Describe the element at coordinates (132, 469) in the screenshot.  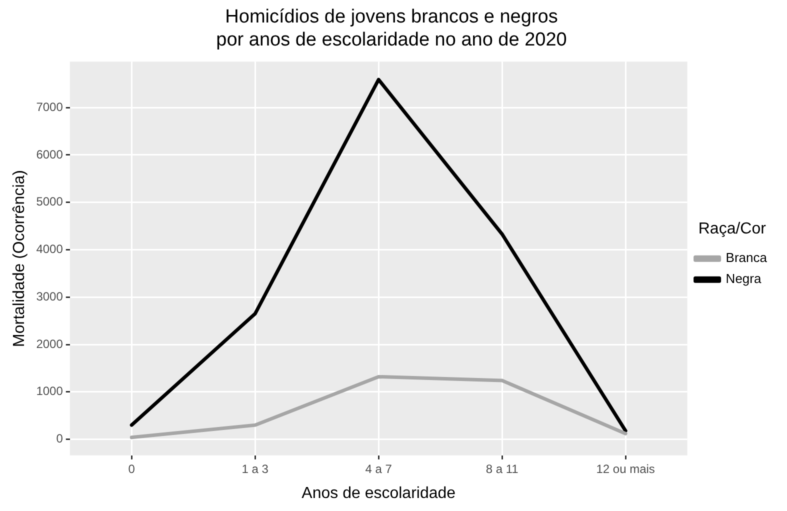
I see `x-tick-label: 0` at that location.